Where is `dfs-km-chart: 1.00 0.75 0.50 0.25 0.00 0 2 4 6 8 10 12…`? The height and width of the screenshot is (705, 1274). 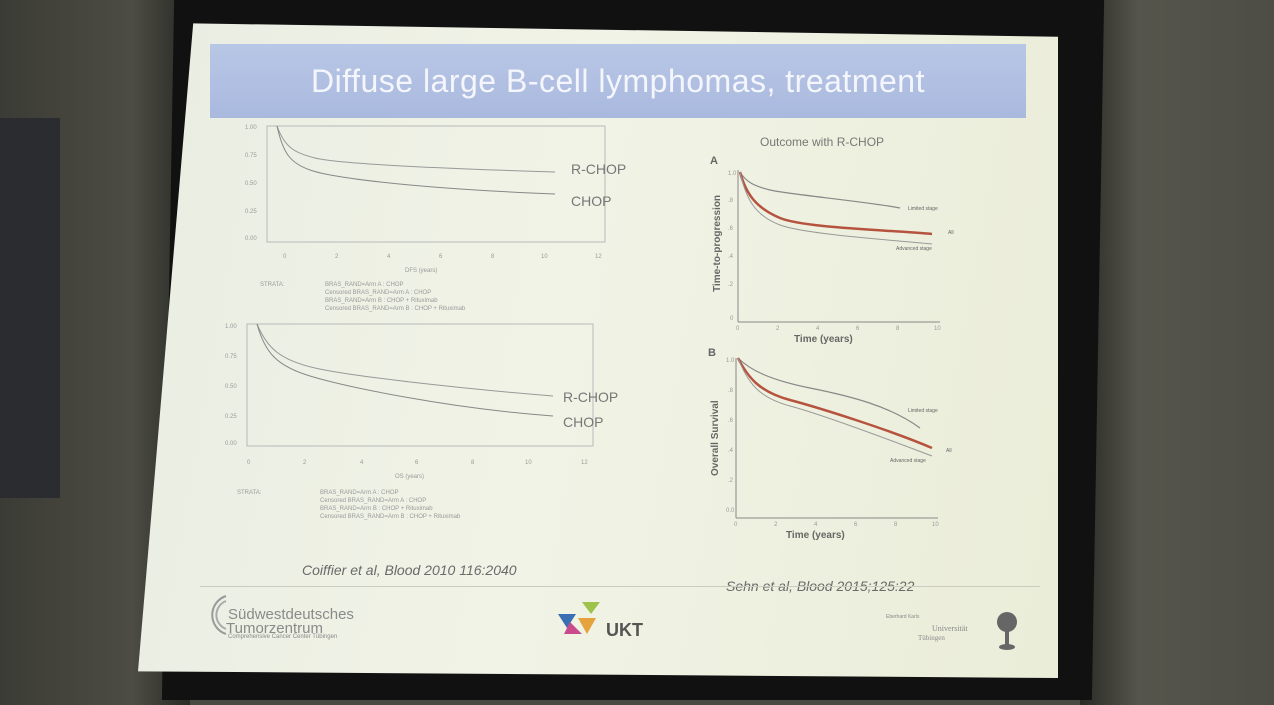
dfs-km-chart: 1.00 0.75 0.50 0.25 0.00 0 2 4 6 8 10 12… is located at coordinates (435, 220).